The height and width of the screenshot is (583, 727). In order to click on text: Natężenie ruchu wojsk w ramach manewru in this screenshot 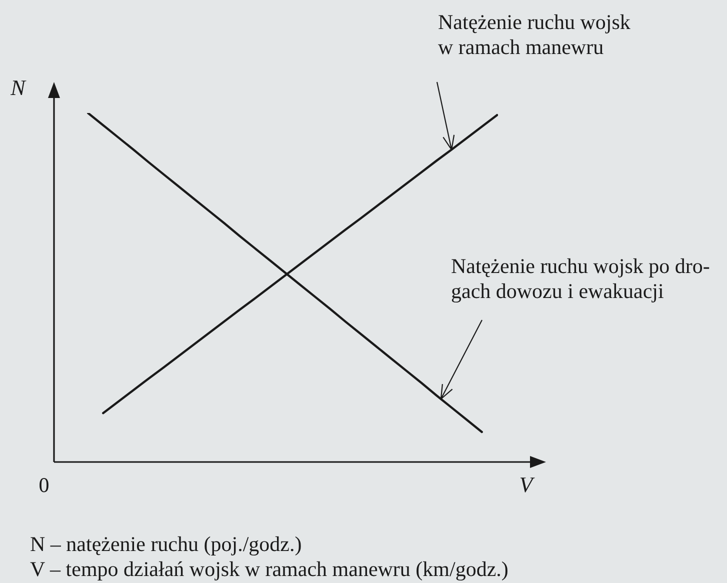, I will do `click(534, 34)`.